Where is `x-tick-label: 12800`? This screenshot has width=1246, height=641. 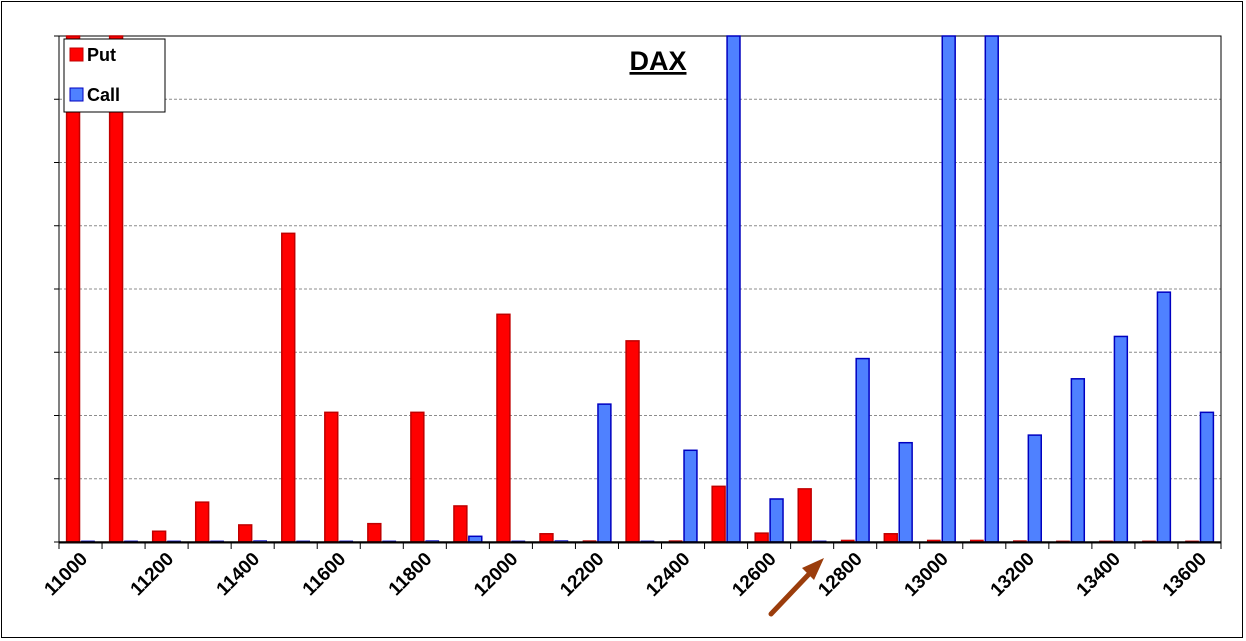 x-tick-label: 12800 is located at coordinates (841, 575).